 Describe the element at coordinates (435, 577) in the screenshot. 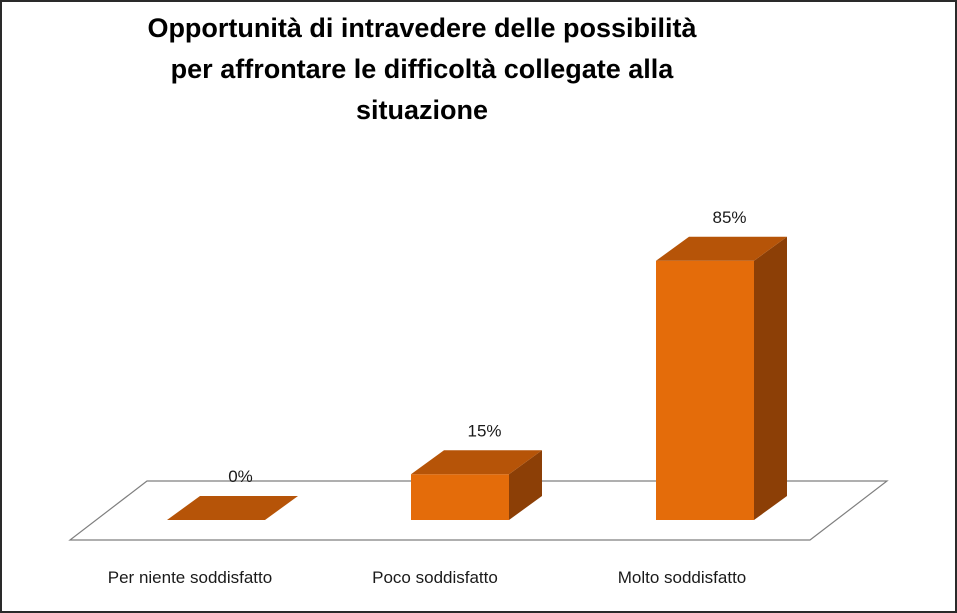

I see `x-tick-label-poco-soddisfatto: Poco soddisfatto` at that location.